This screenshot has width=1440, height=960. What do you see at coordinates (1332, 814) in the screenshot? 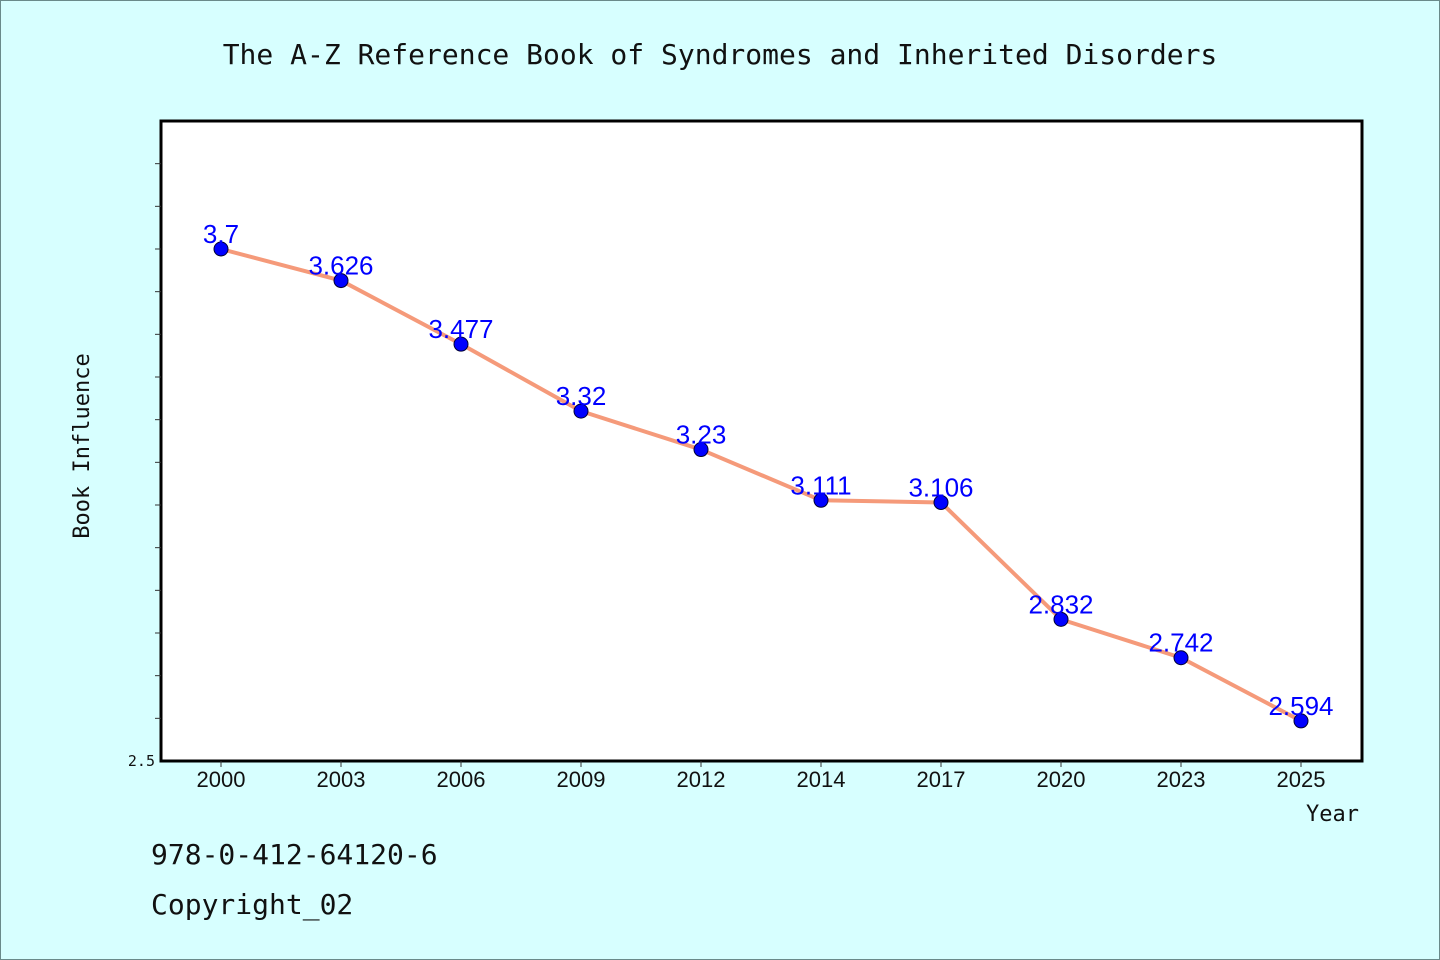
I see `x-axis-label: Year` at bounding box center [1332, 814].